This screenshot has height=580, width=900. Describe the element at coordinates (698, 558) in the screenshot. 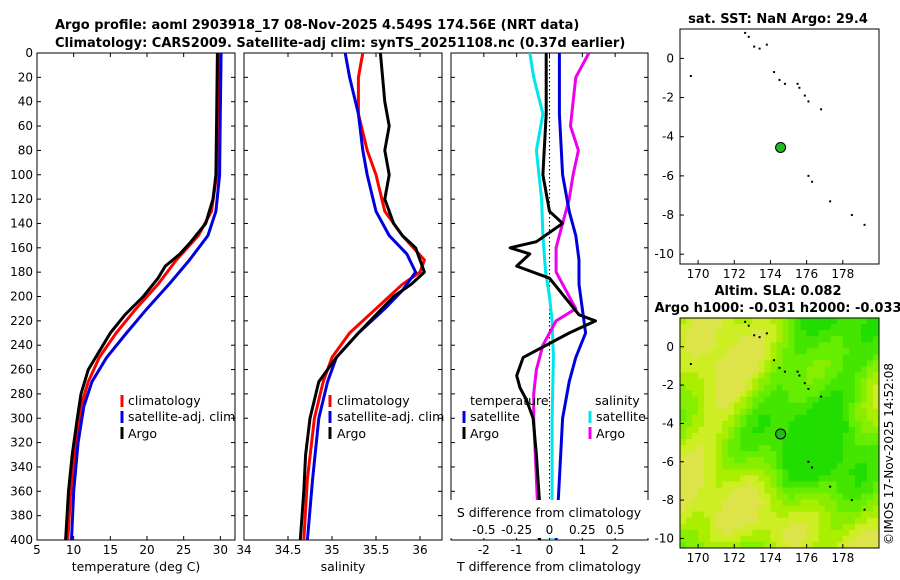

I see `x-tick-label: 170` at that location.